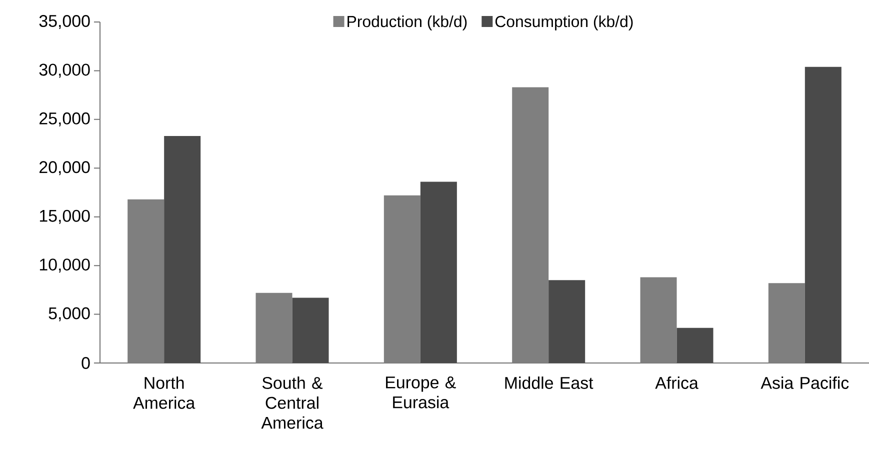 The width and height of the screenshot is (869, 464). Describe the element at coordinates (65, 168) in the screenshot. I see `y-tick-label: 20,000` at that location.